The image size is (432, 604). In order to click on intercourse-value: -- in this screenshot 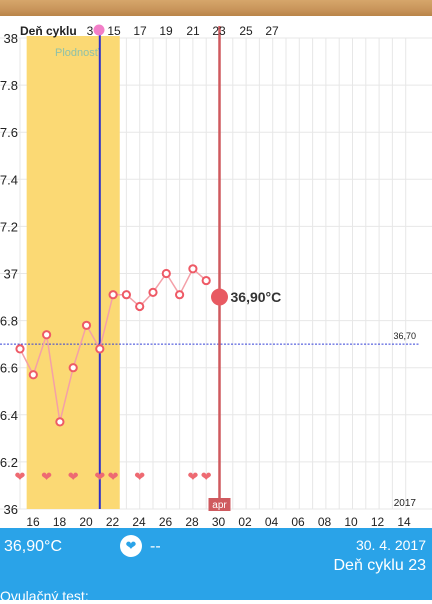, I will do `click(155, 546)`.